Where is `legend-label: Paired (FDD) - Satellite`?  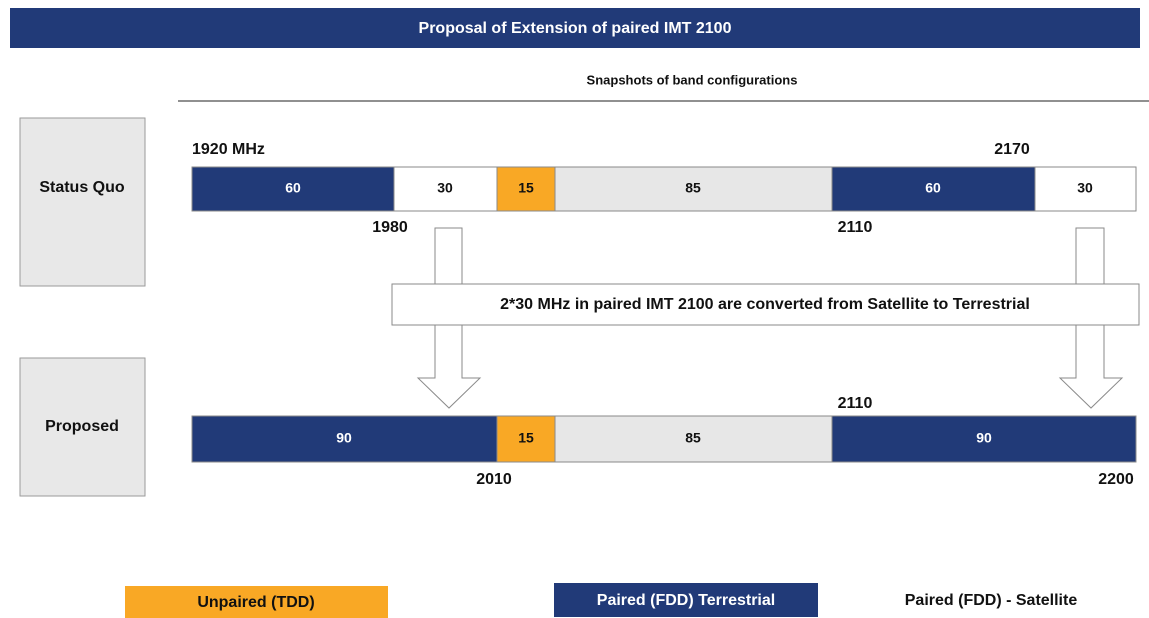
legend-label: Paired (FDD) - Satellite is located at coordinates (991, 600).